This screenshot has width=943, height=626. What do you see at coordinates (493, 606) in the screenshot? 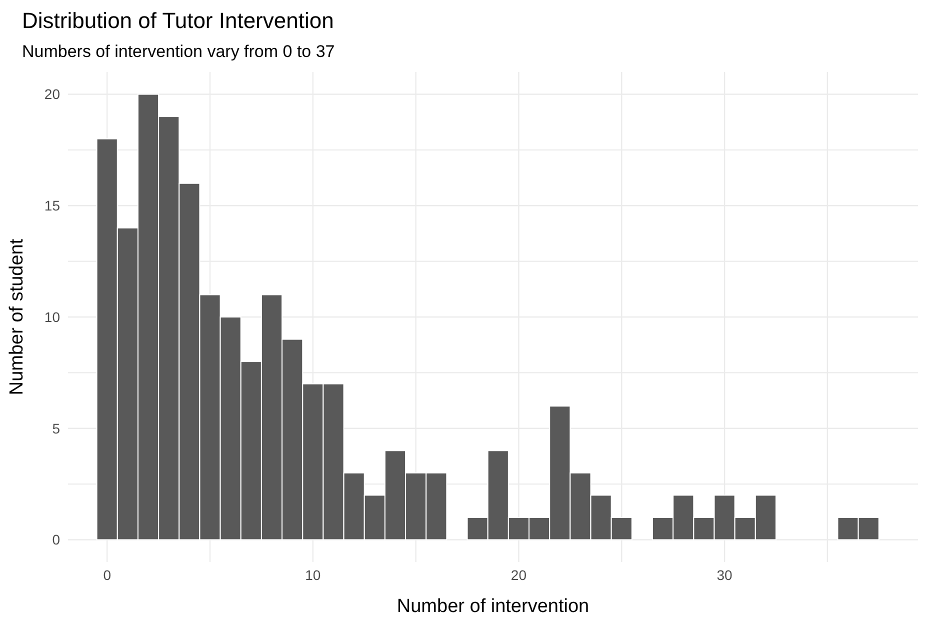
I see `x-axis-title: Number of intervention` at bounding box center [493, 606].